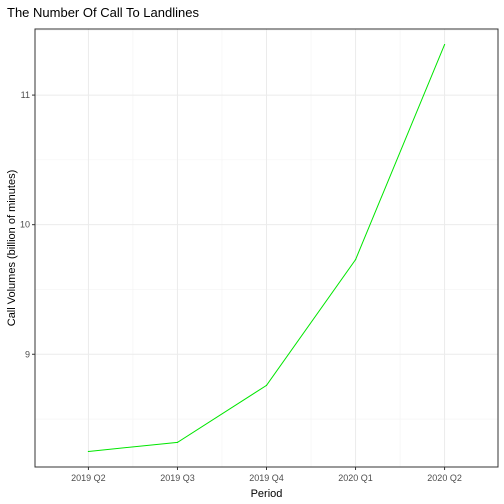 The height and width of the screenshot is (504, 504). I want to click on x-tick-labels: 2019 Q2 2019 Q3 2019 Q4 2020 Q1 2020 Q2, so click(266, 478).